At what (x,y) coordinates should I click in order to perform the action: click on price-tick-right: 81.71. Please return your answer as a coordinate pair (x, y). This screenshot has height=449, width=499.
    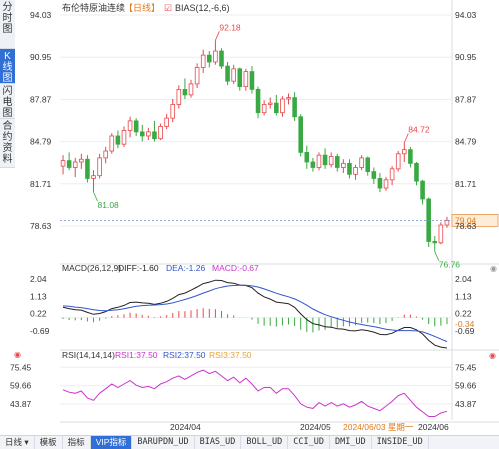
    Looking at the image, I should click on (466, 184).